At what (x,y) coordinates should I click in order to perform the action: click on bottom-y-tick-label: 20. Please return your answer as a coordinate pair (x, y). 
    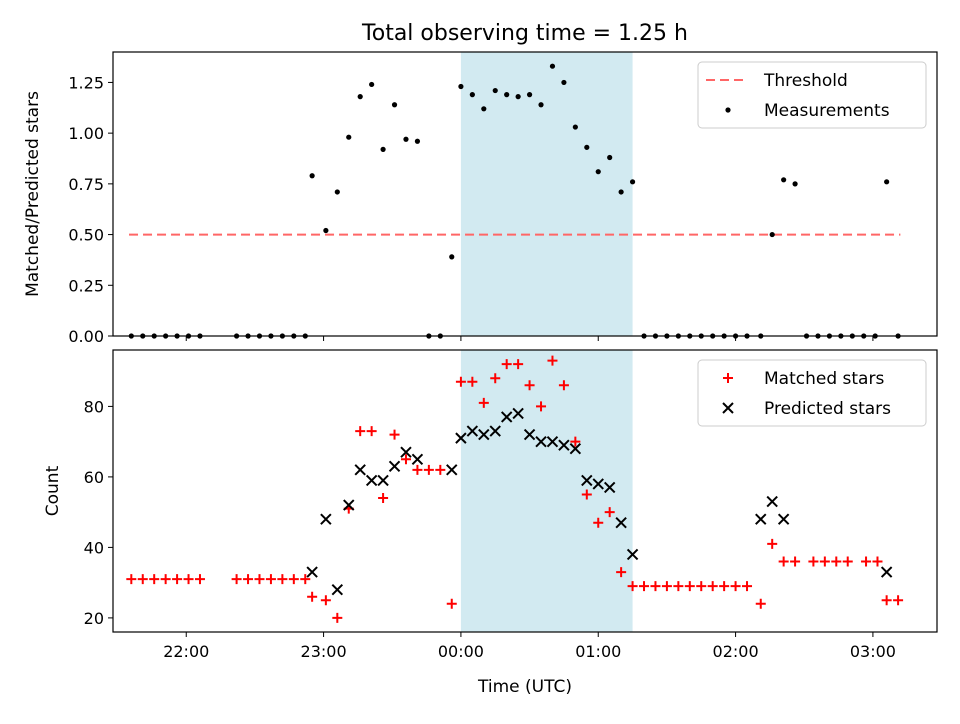
    Looking at the image, I should click on (94, 618).